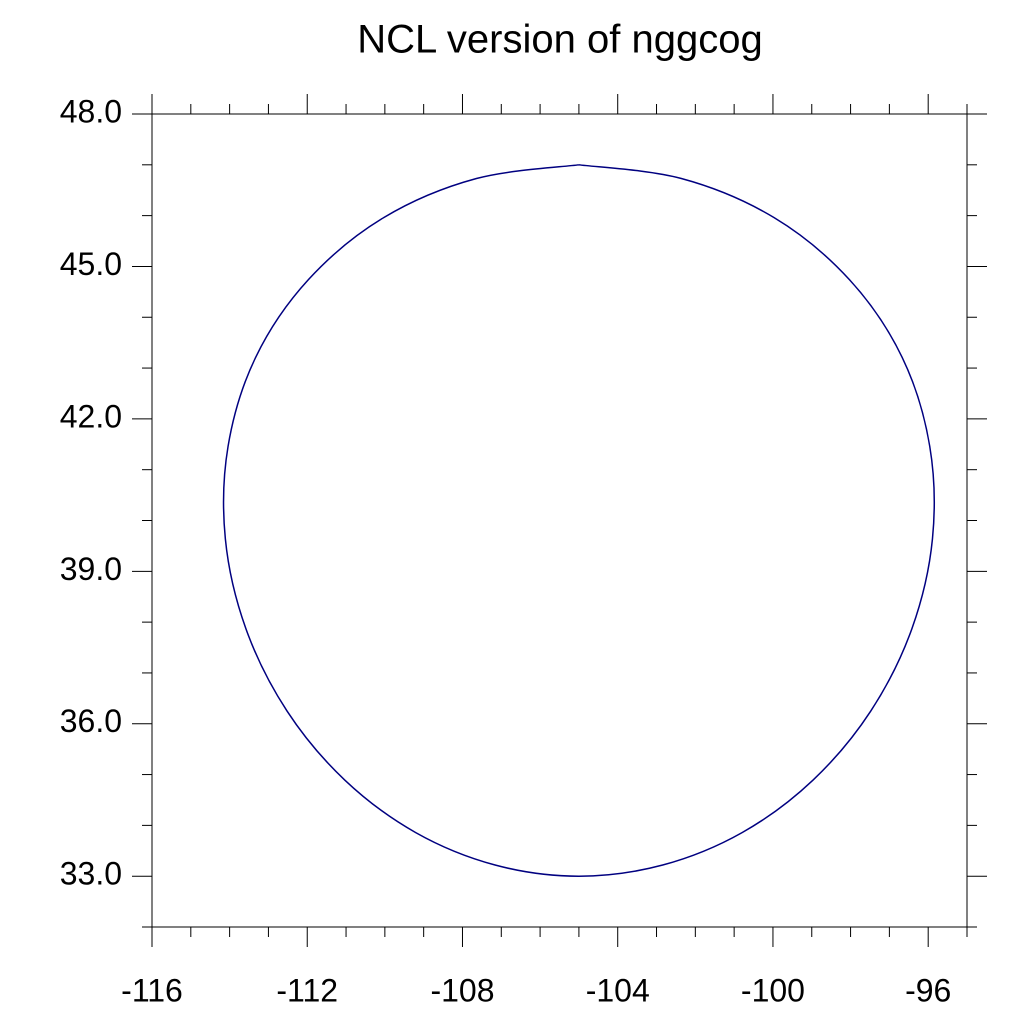  I want to click on x-tick-label: -100, so click(773, 990).